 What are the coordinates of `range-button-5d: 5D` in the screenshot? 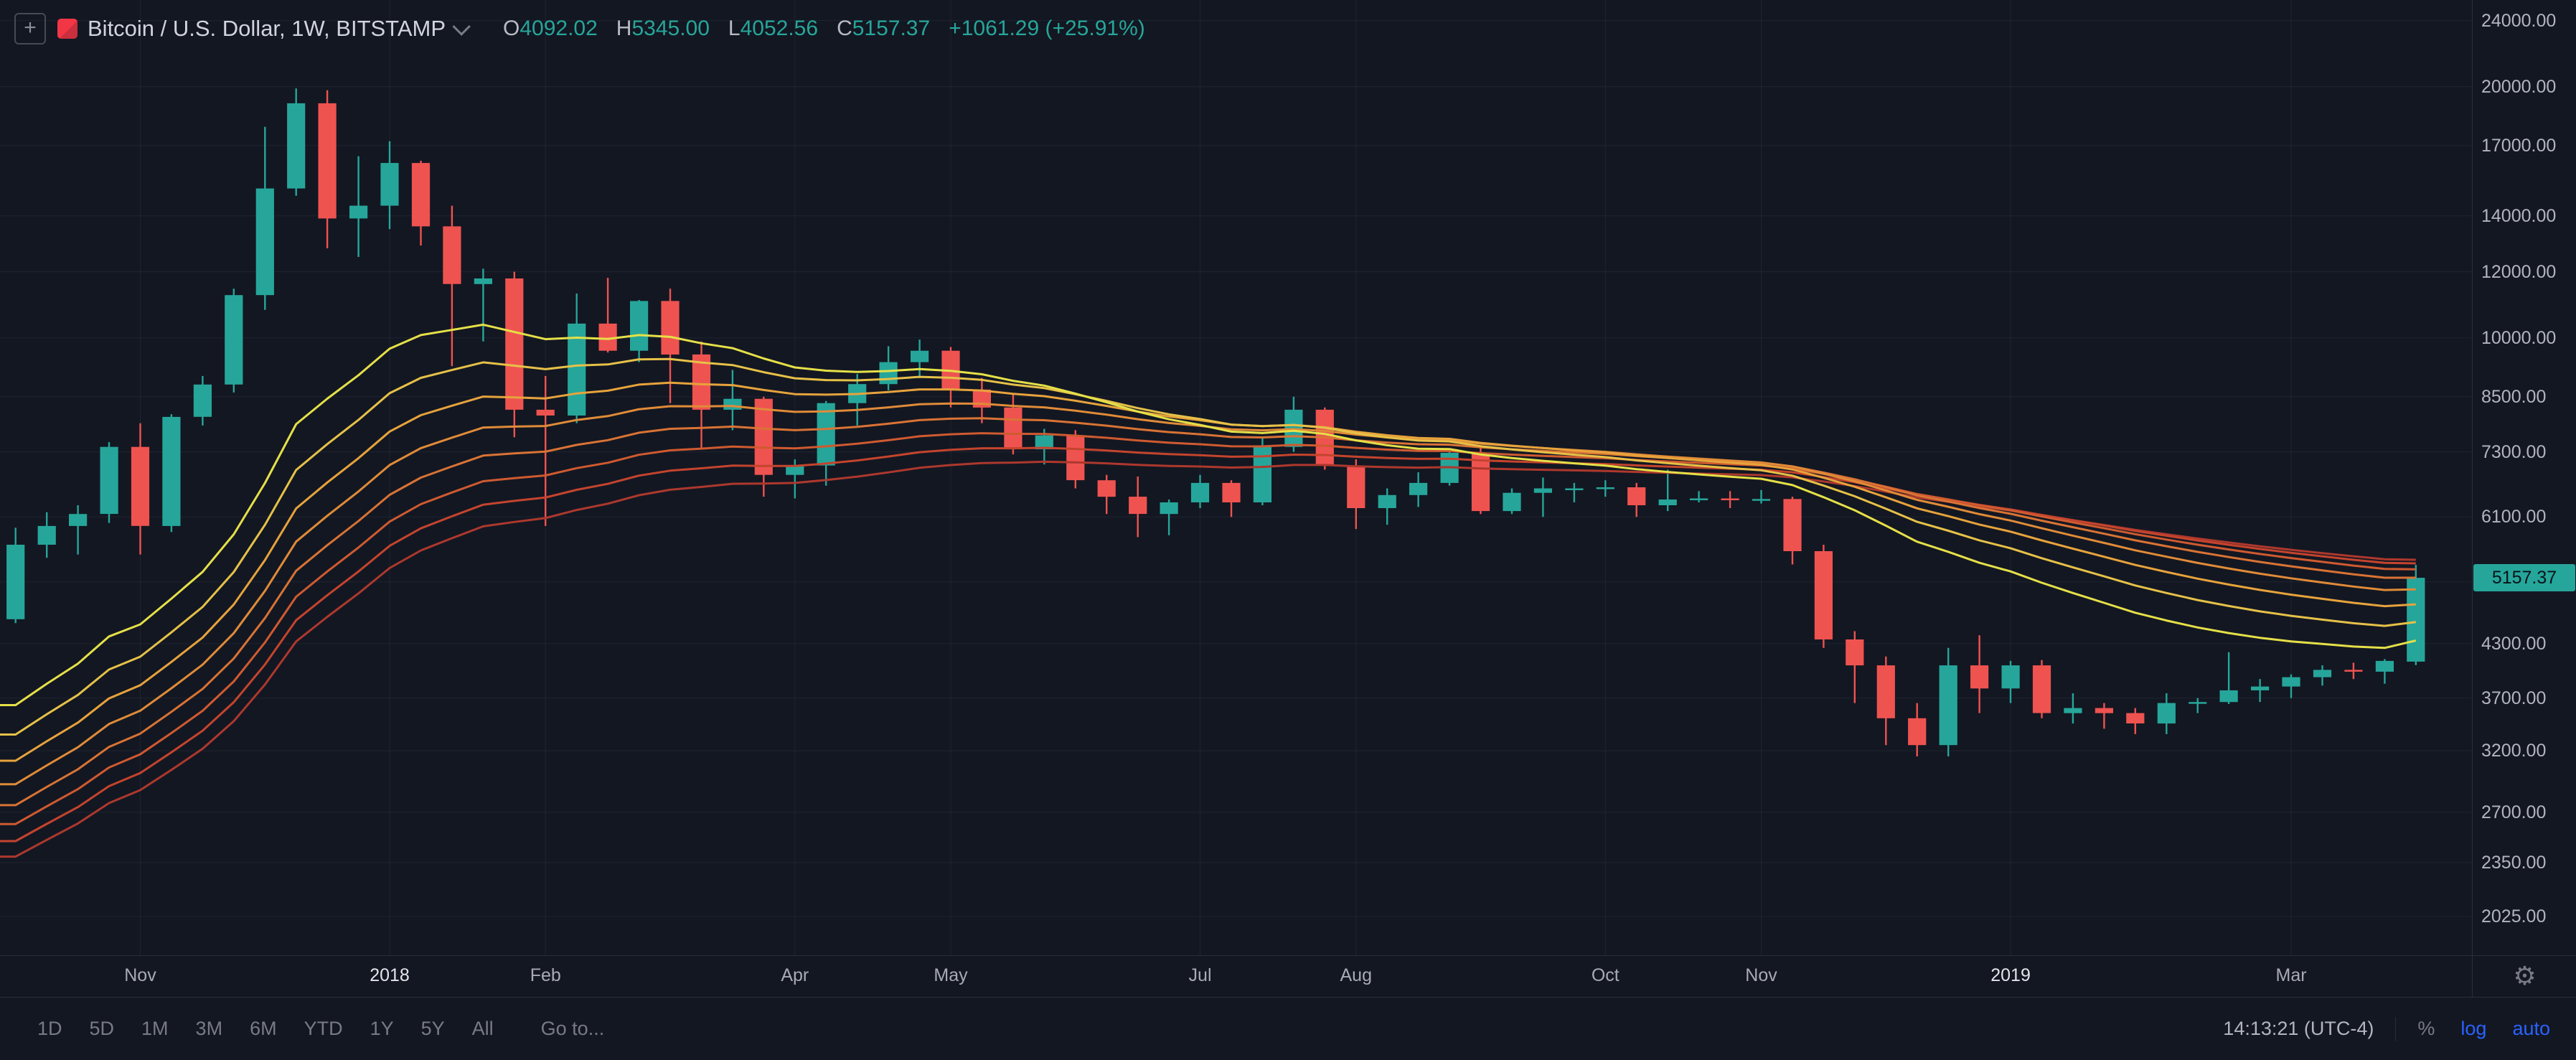 It's located at (102, 1028).